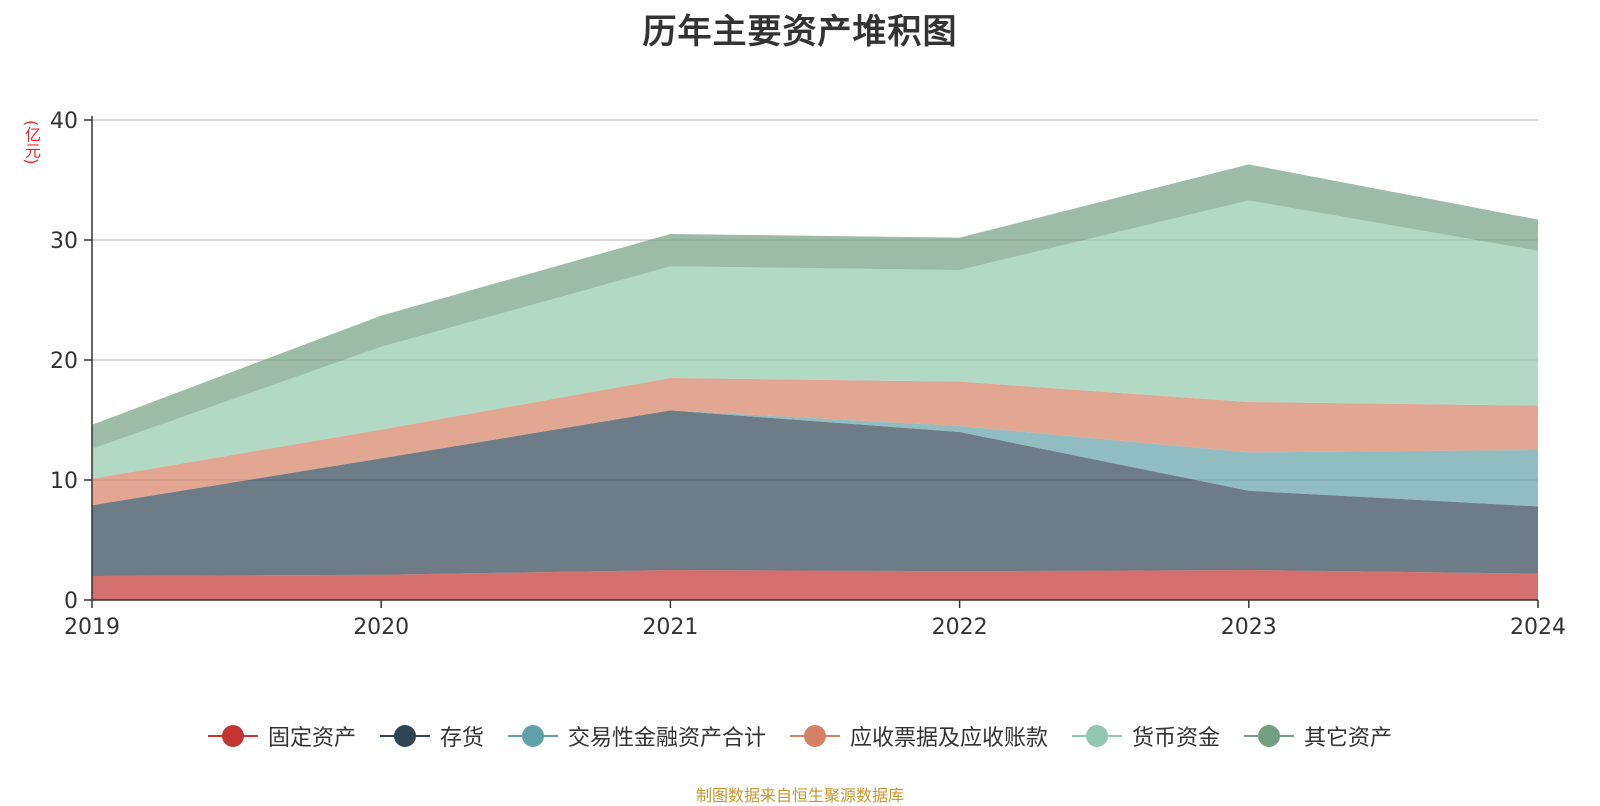  Describe the element at coordinates (799, 795) in the screenshot. I see `source-note: 制图数据来自恒生聚源数据库` at that location.